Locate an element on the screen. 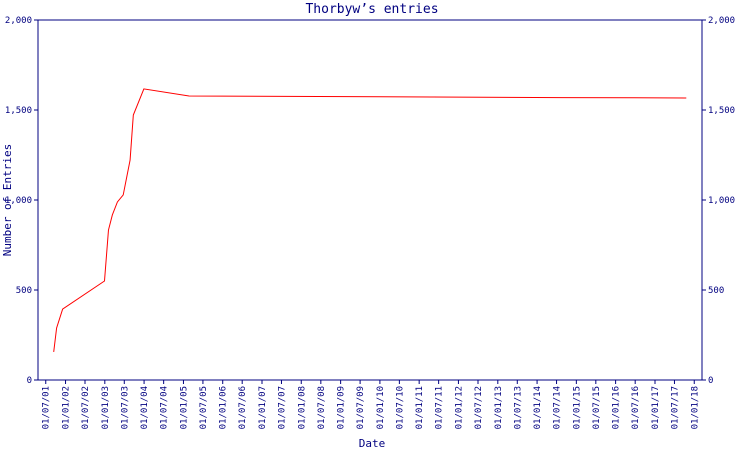 This screenshot has width=750, height=450. x-tick-label: 01/07/15 is located at coordinates (597, 407).